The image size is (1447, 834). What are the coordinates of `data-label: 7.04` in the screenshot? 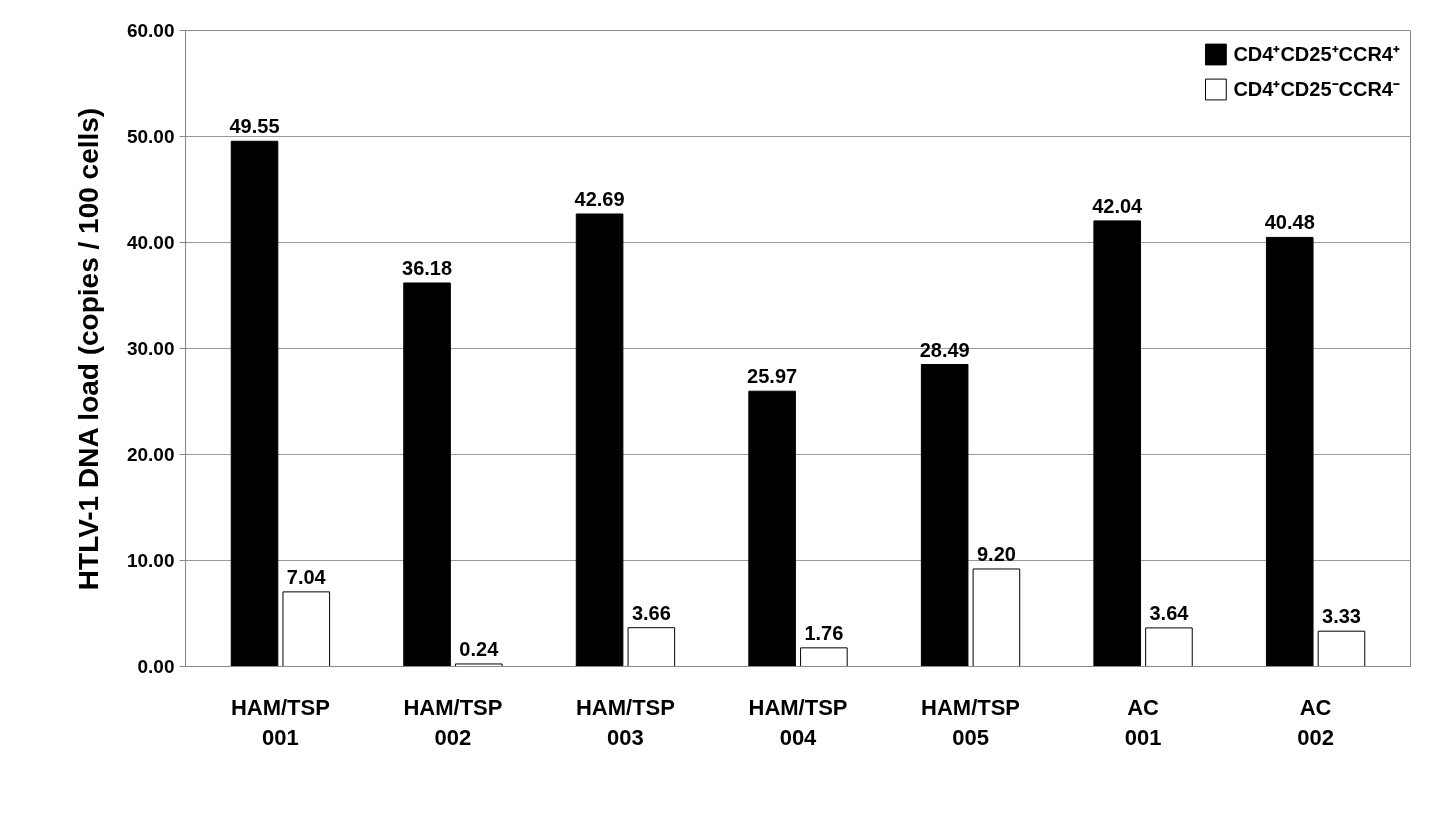 It's located at (306, 576).